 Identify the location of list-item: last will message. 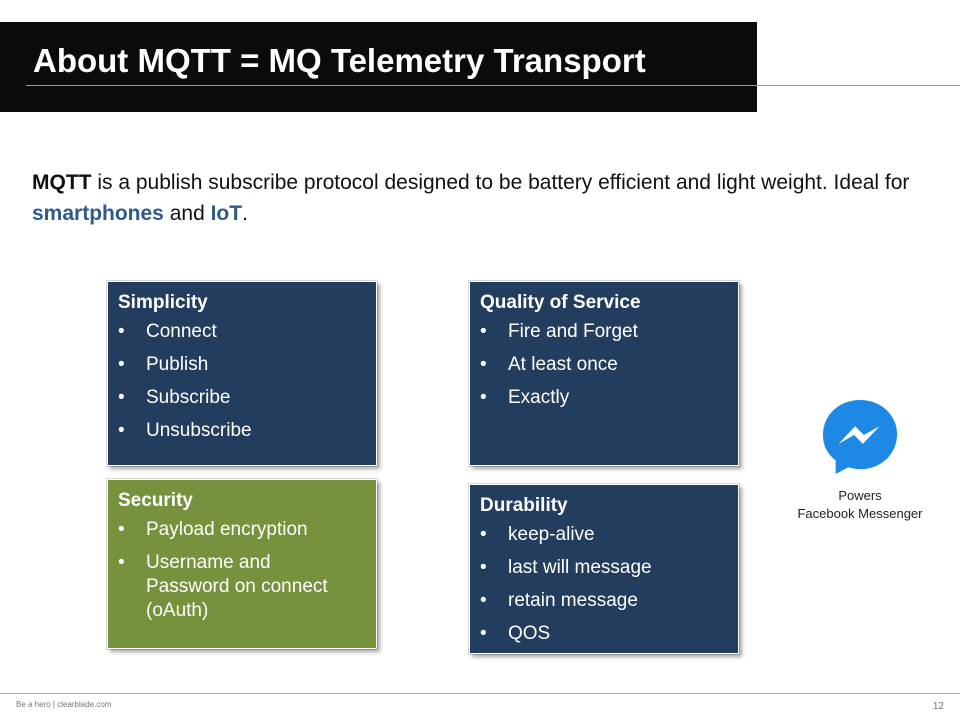
(604, 568).